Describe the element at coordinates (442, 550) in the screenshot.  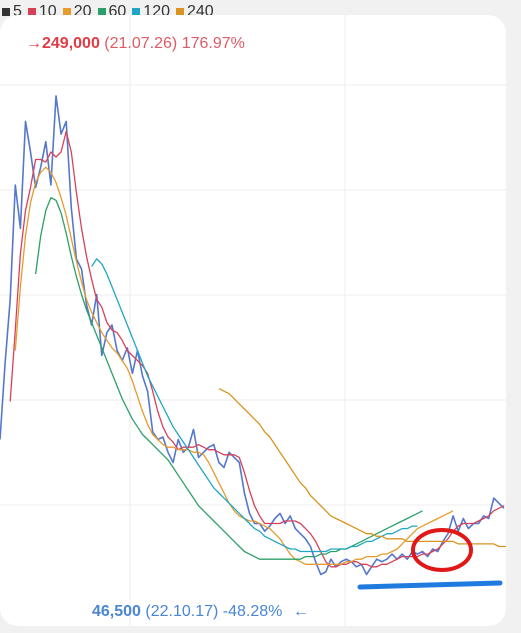
I see `highlight-circle` at that location.